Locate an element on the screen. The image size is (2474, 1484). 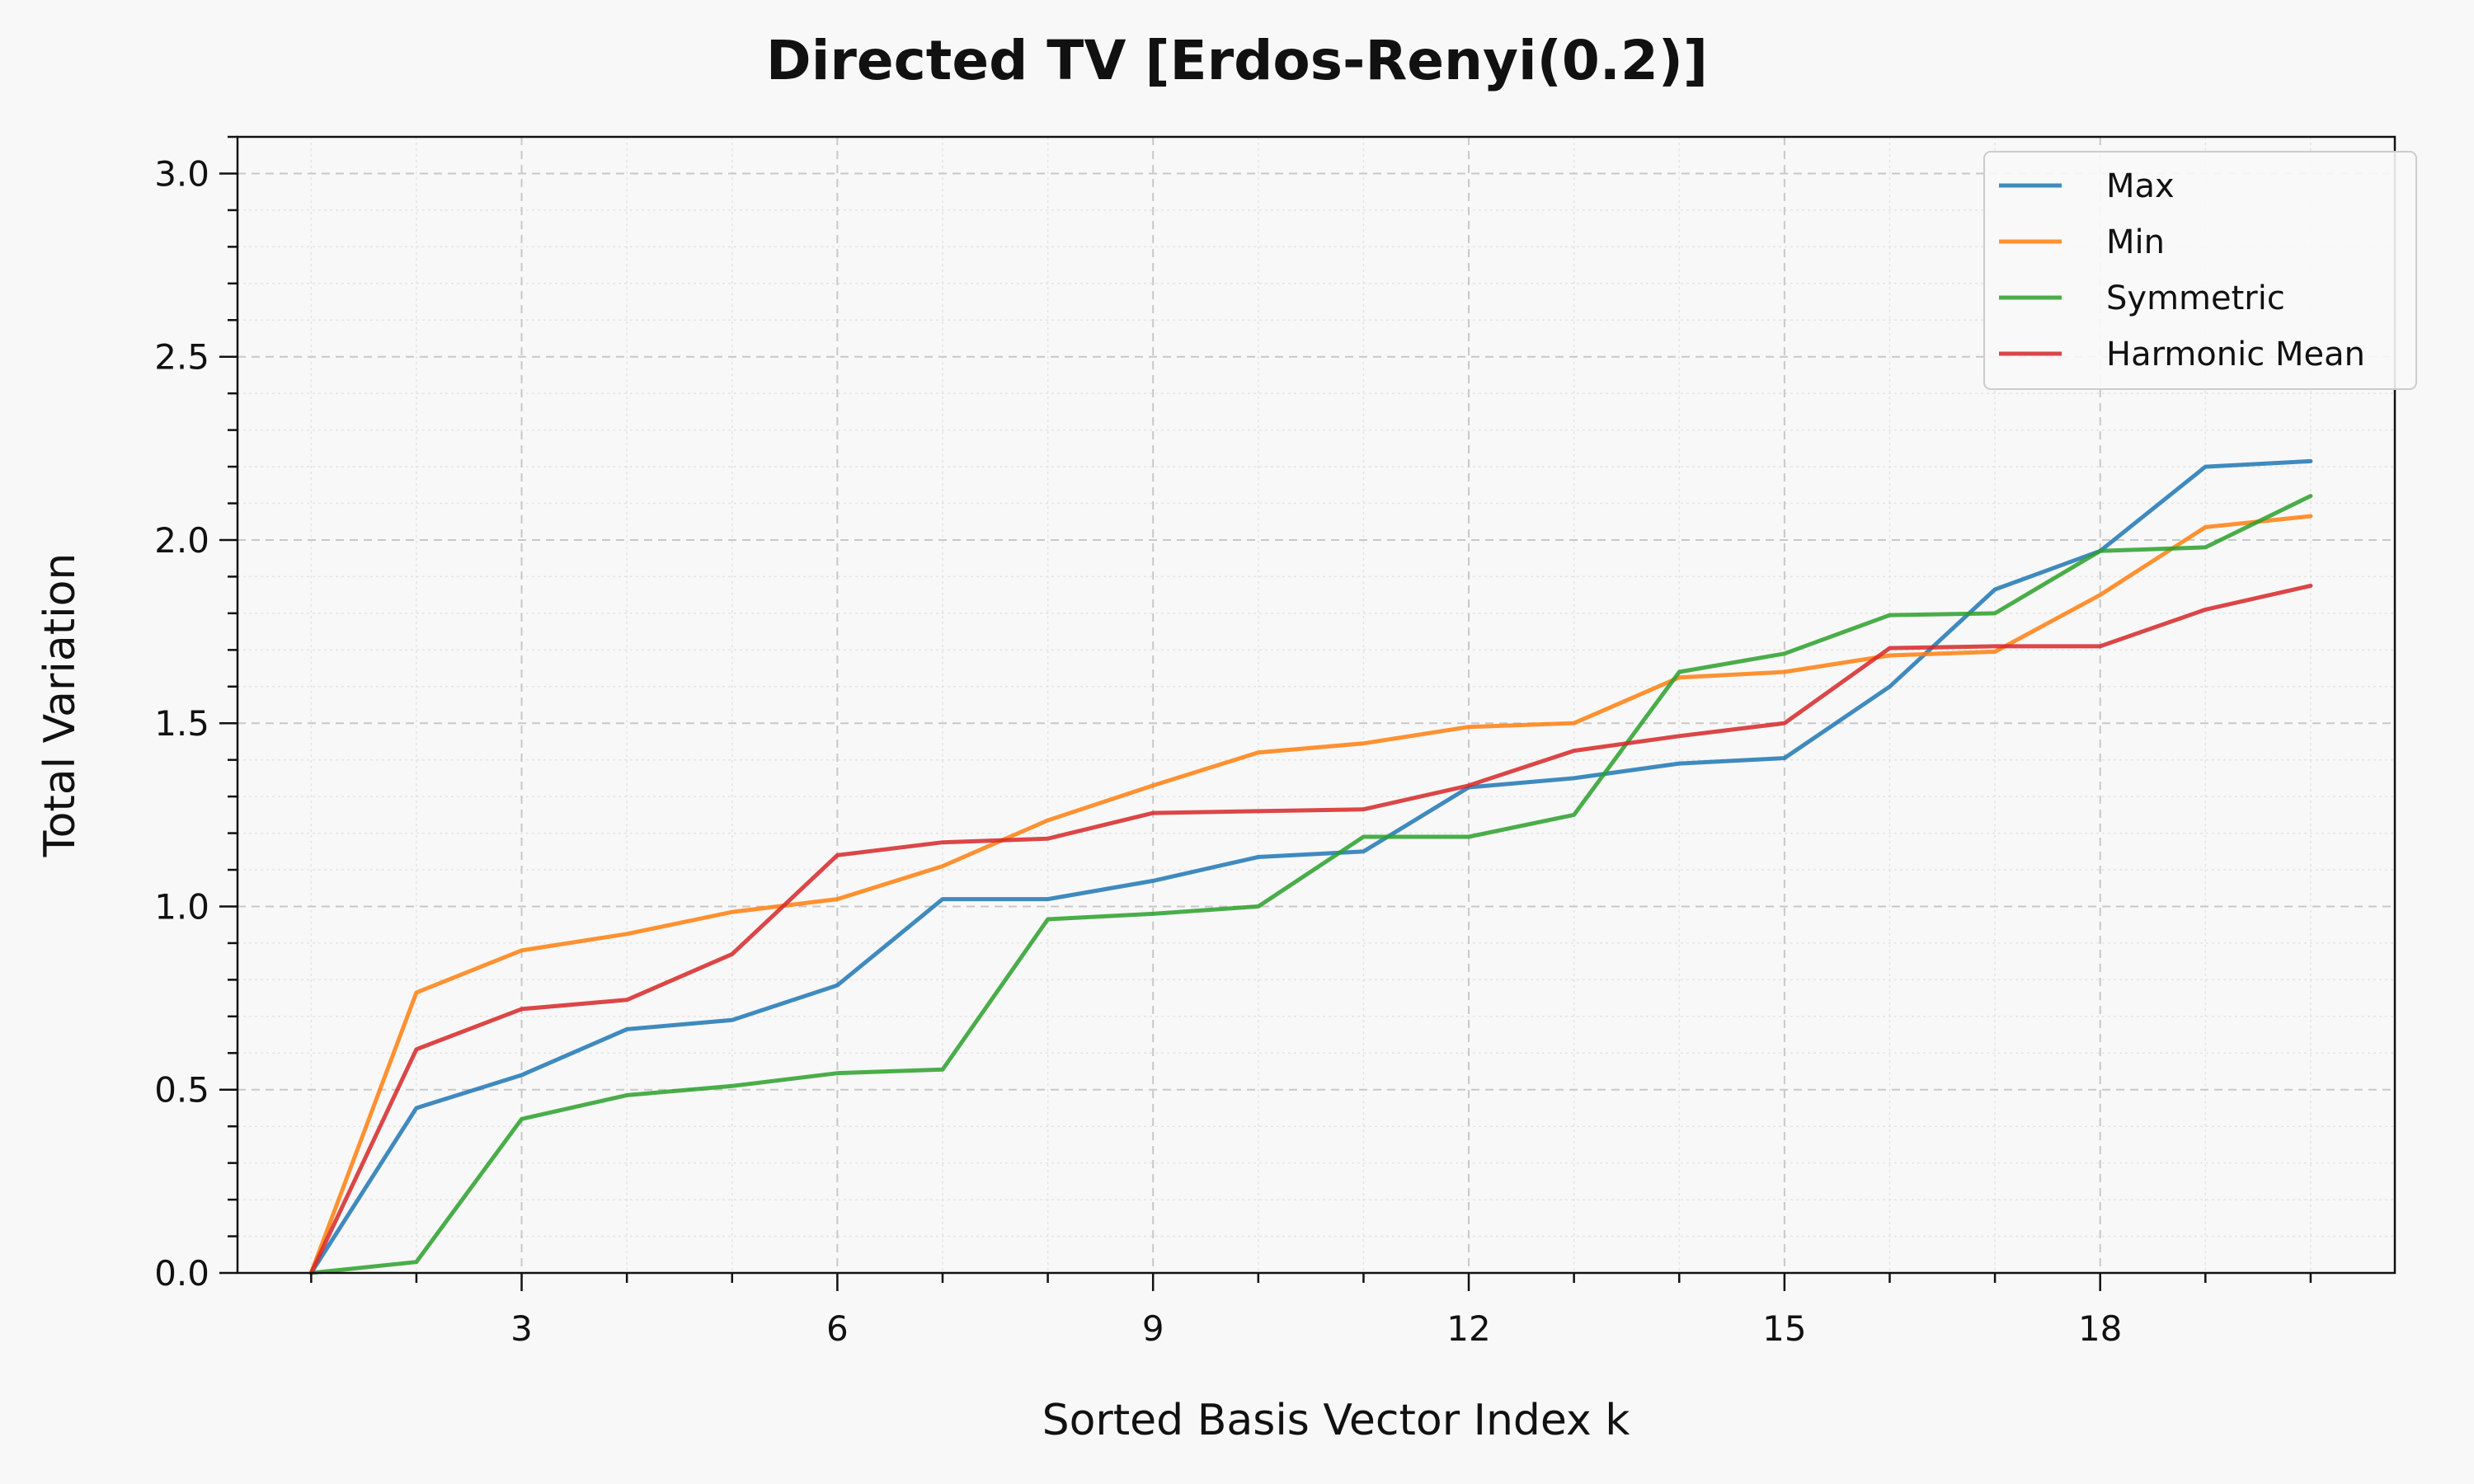
legend-box is located at coordinates (2200, 270).